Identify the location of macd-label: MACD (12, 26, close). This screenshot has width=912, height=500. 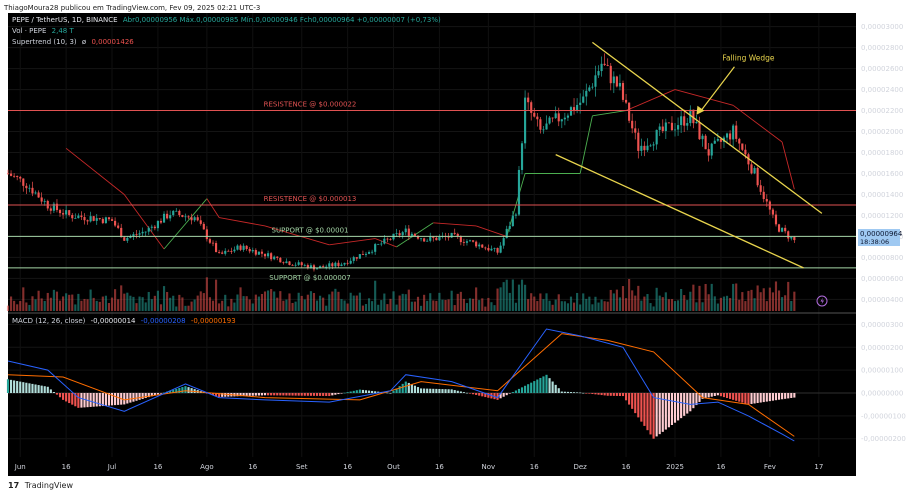
(49, 321).